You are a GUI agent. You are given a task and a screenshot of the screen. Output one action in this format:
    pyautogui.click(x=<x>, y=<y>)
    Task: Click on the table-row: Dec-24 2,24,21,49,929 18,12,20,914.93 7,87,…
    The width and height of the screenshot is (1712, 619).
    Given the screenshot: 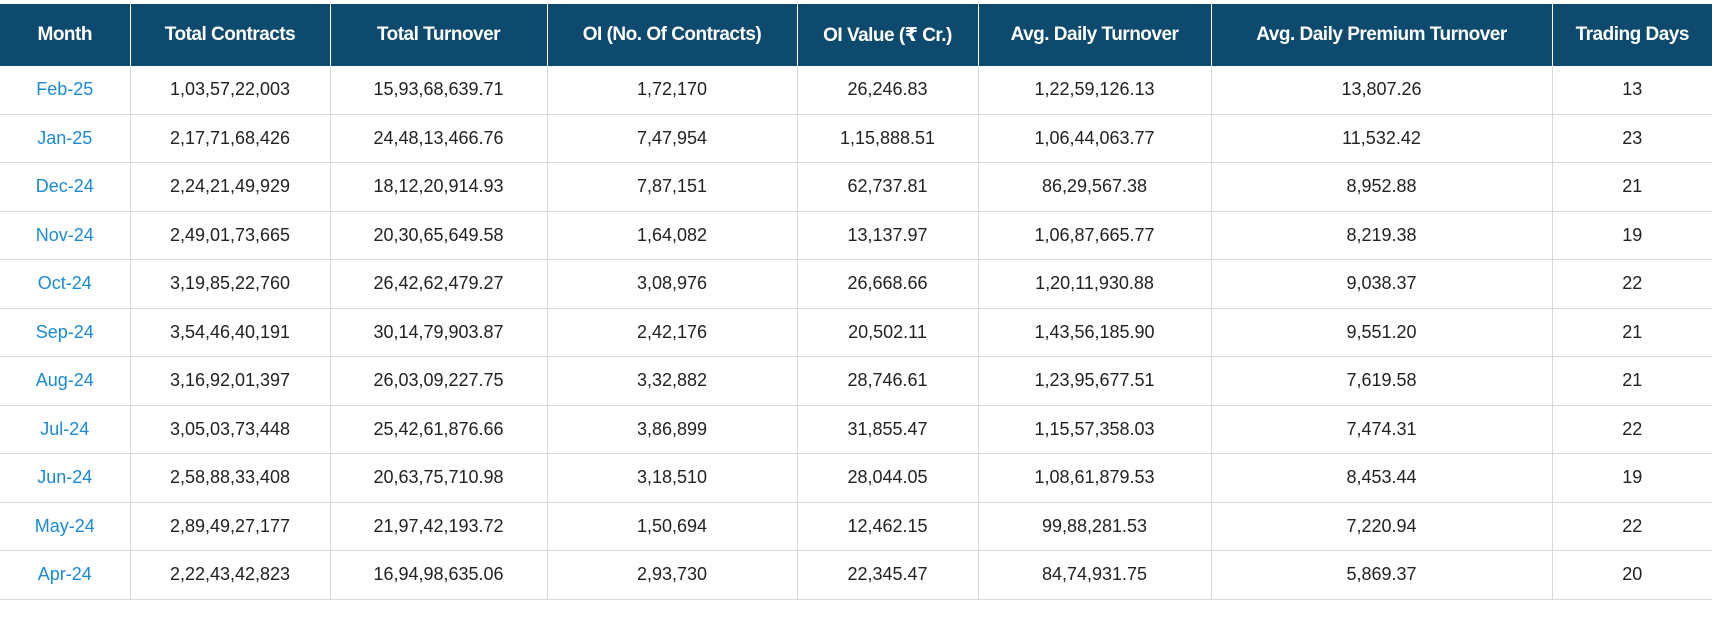 What is the action you would take?
    pyautogui.click(x=856, y=187)
    